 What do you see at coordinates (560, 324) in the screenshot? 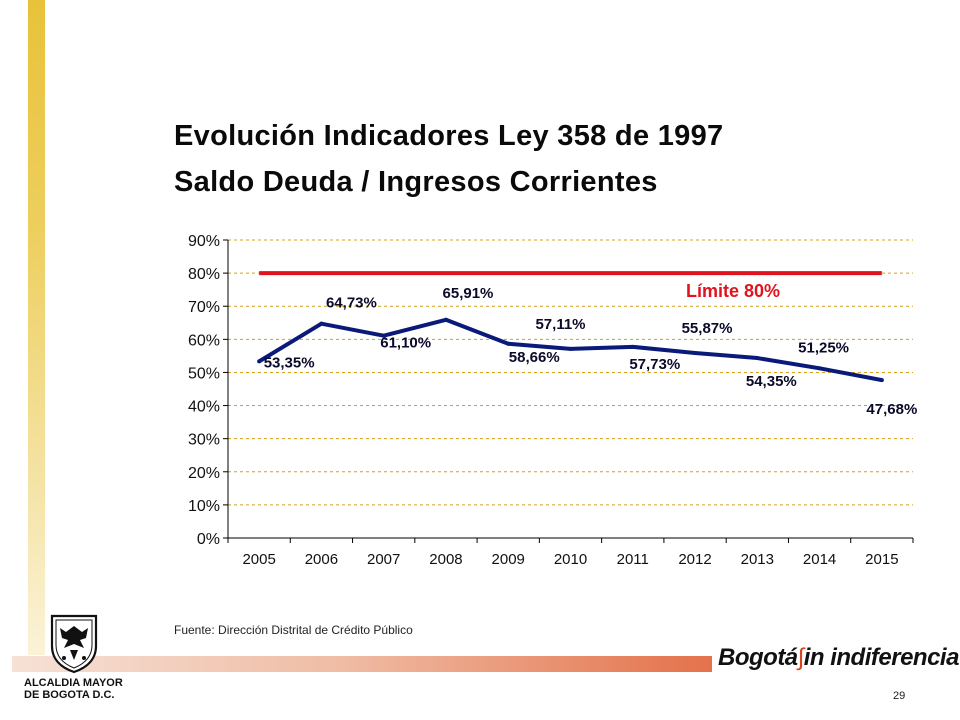
I see `data-label: 57,11%` at bounding box center [560, 324].